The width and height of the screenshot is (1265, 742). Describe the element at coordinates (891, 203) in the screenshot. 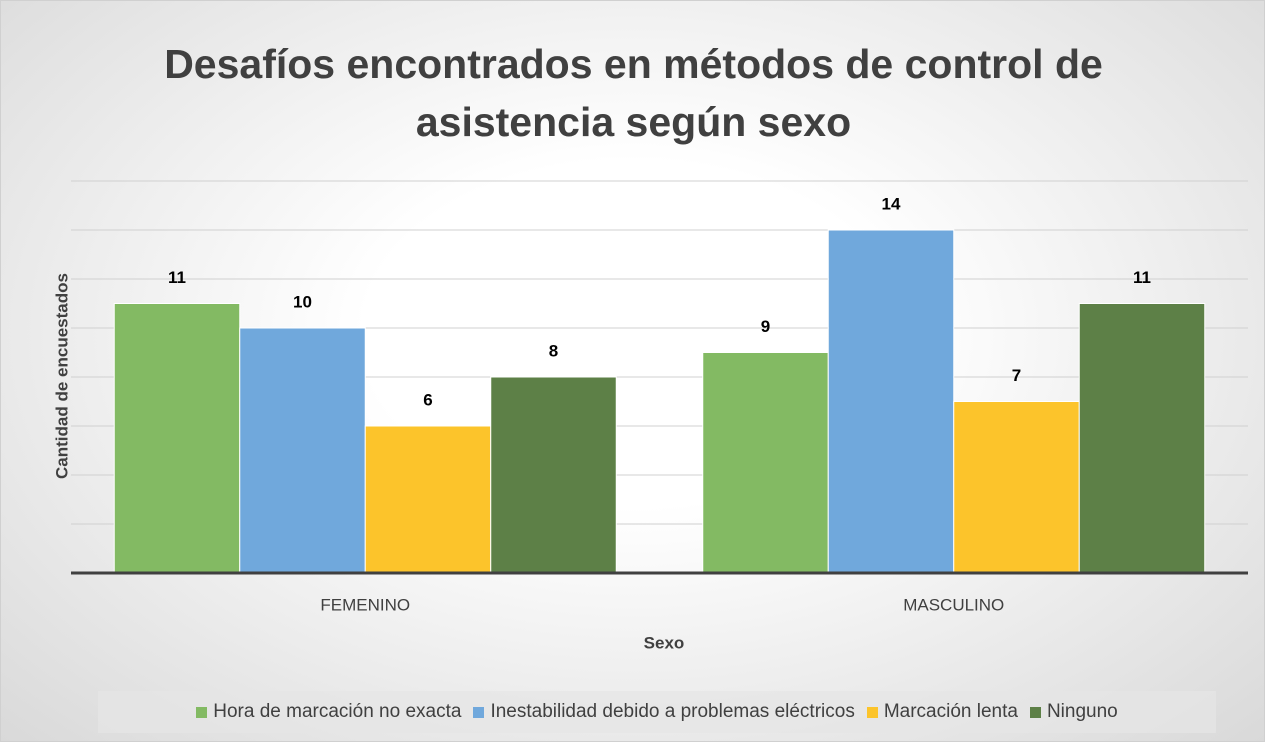

I see `data-label: 14` at that location.